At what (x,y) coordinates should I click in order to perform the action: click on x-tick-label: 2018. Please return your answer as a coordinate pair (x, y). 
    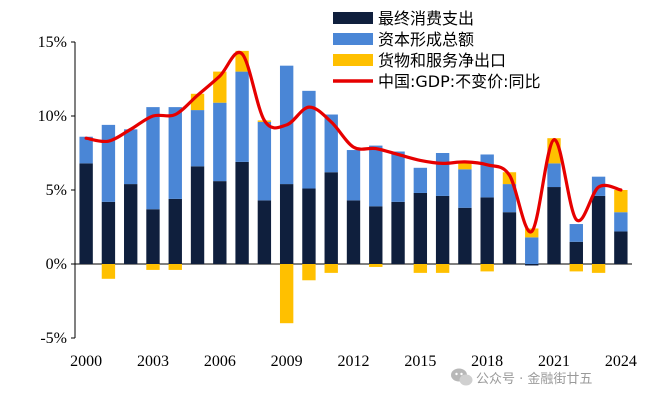
    Looking at the image, I should click on (487, 361).